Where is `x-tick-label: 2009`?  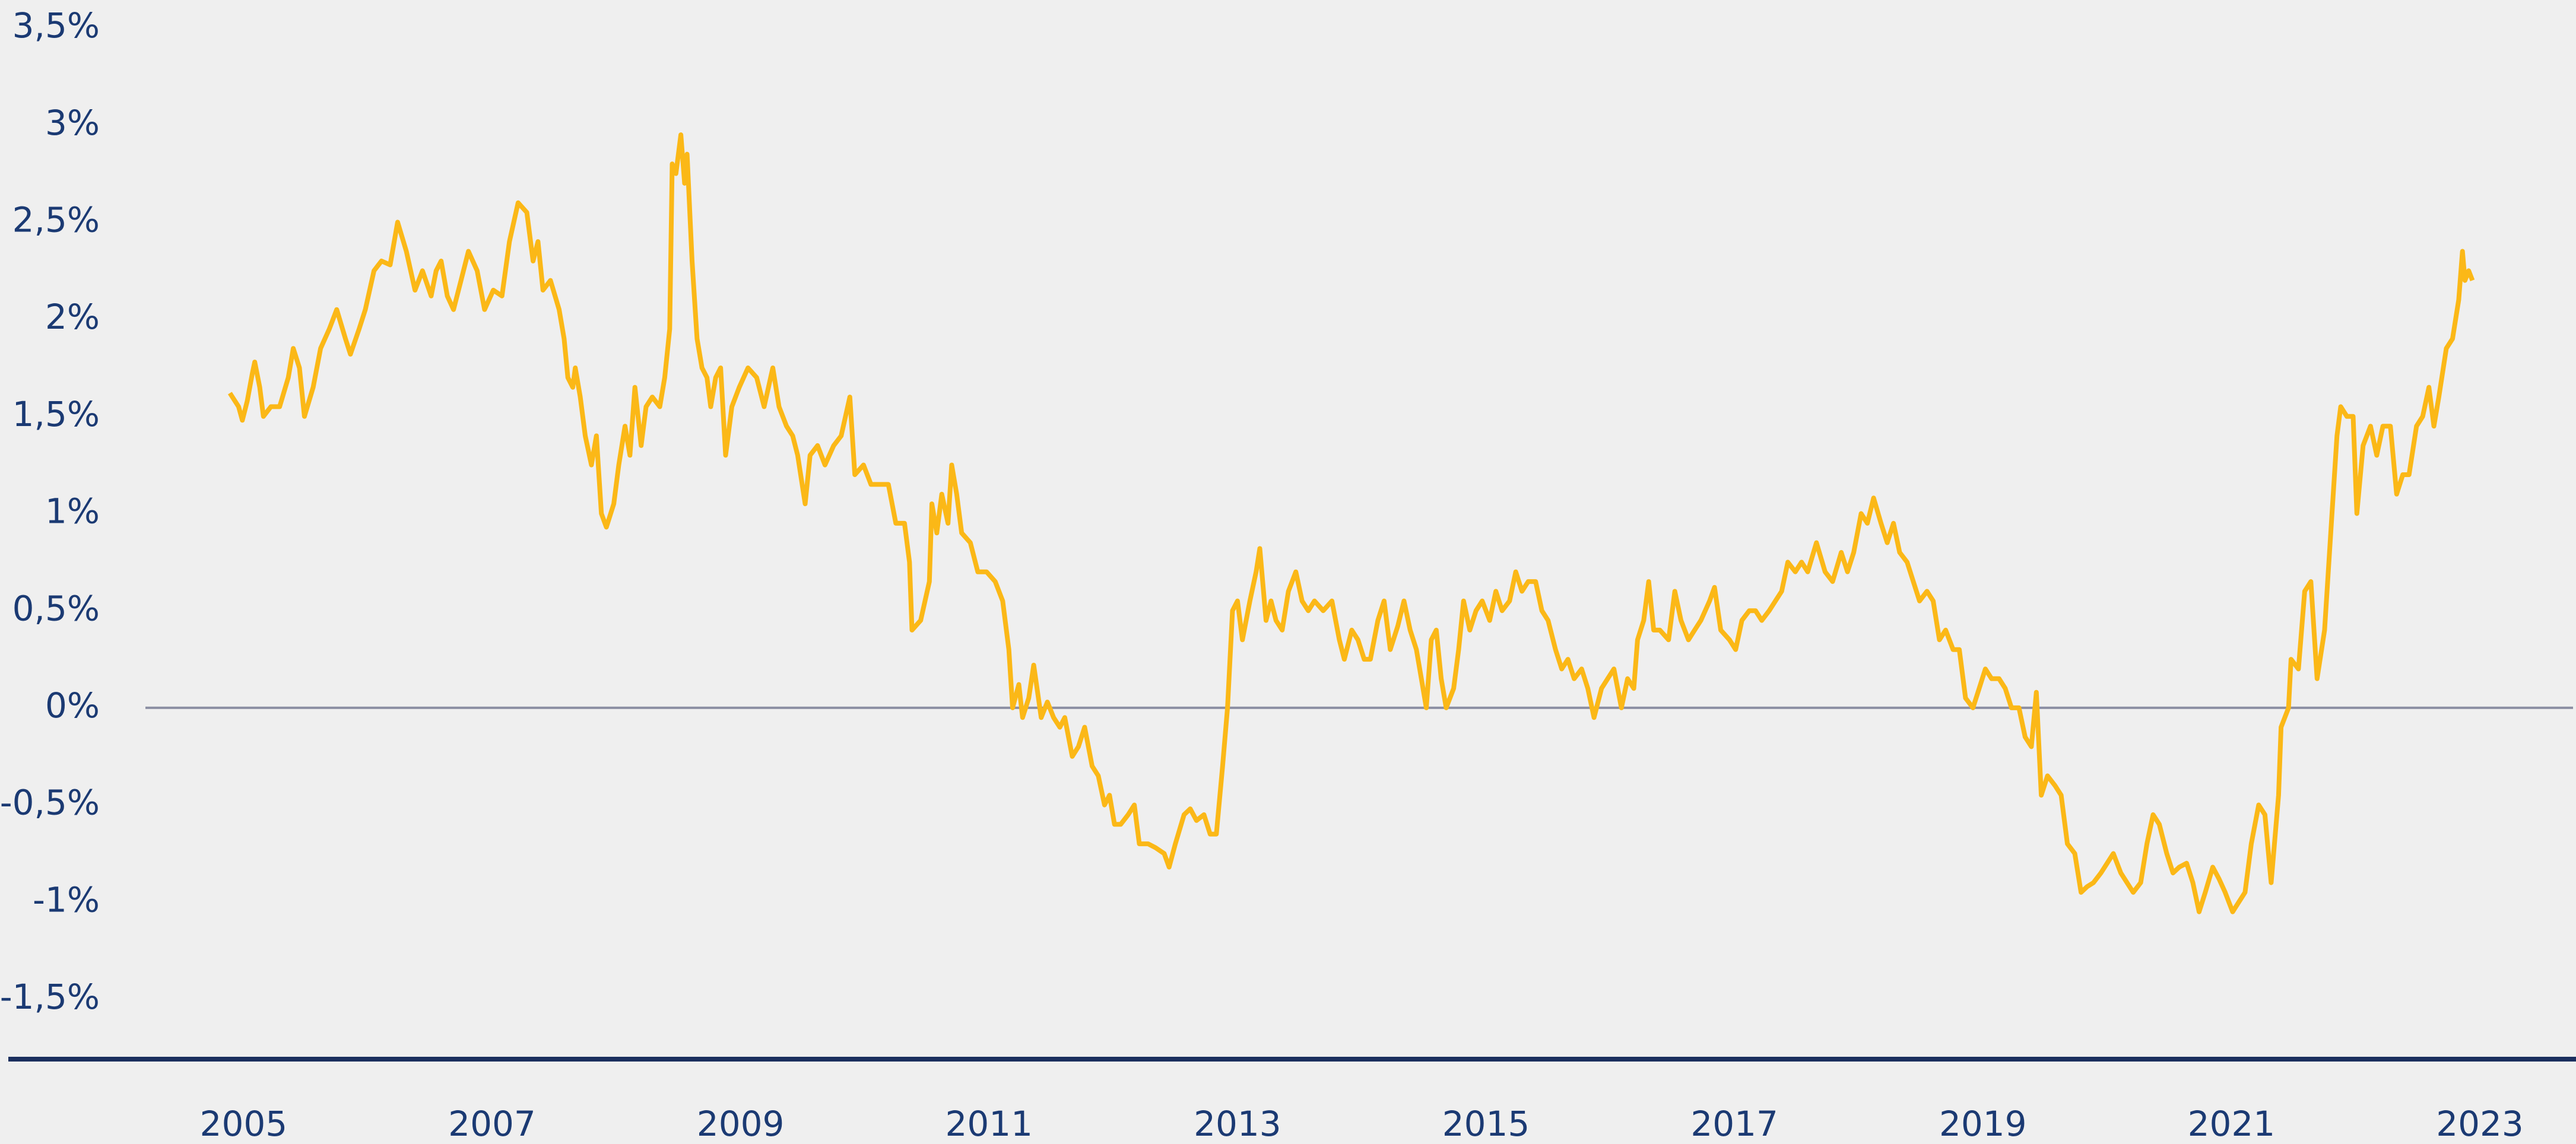 x-tick-label: 2009 is located at coordinates (741, 1124).